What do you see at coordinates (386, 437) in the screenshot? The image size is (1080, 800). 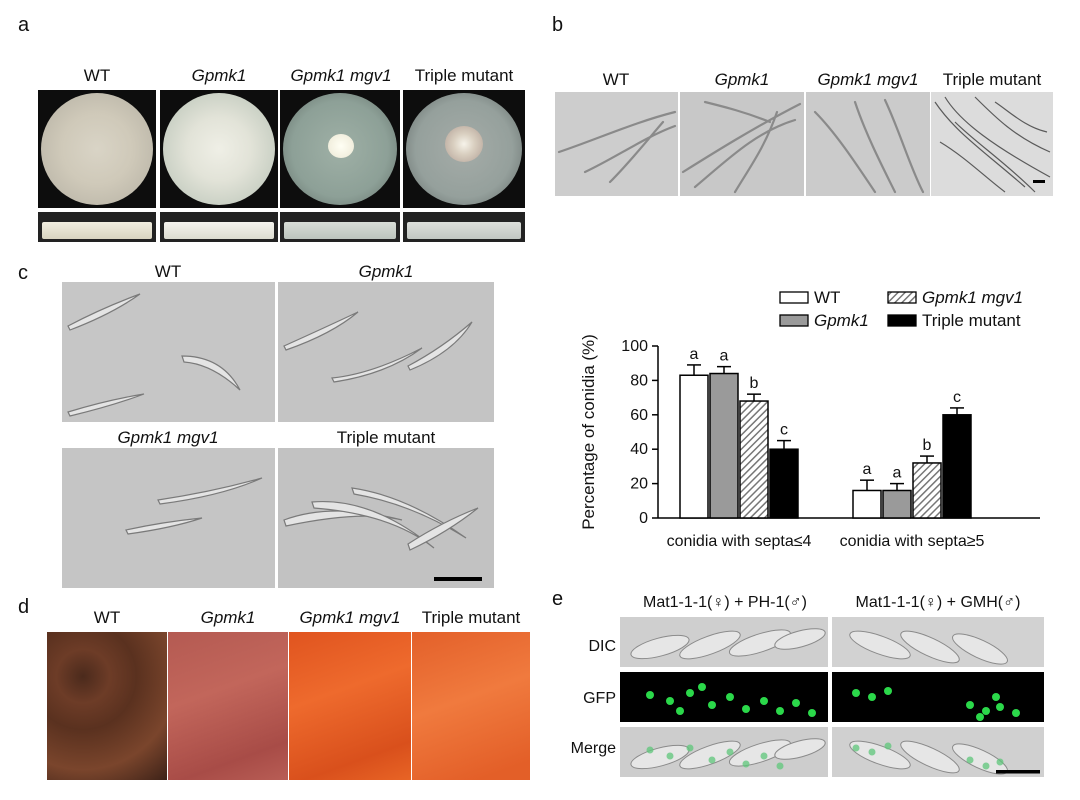 I see `panel-c-label-triple: Triple mutant` at bounding box center [386, 437].